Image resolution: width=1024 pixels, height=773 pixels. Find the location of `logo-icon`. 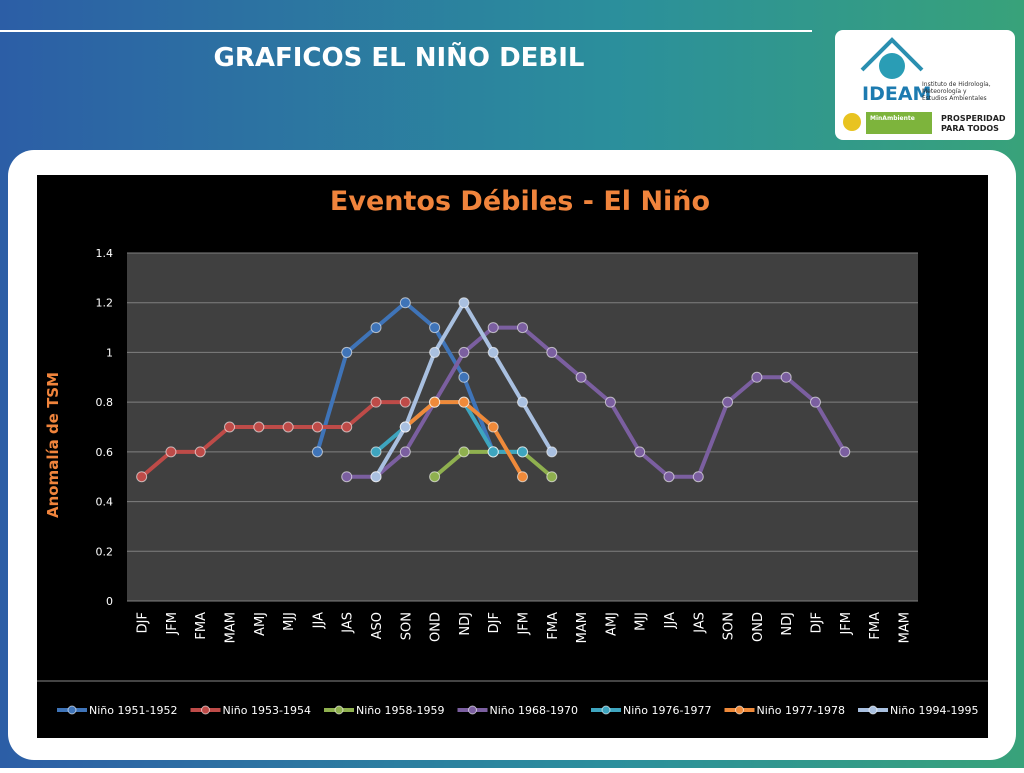

logo-icon is located at coordinates (892, 66).